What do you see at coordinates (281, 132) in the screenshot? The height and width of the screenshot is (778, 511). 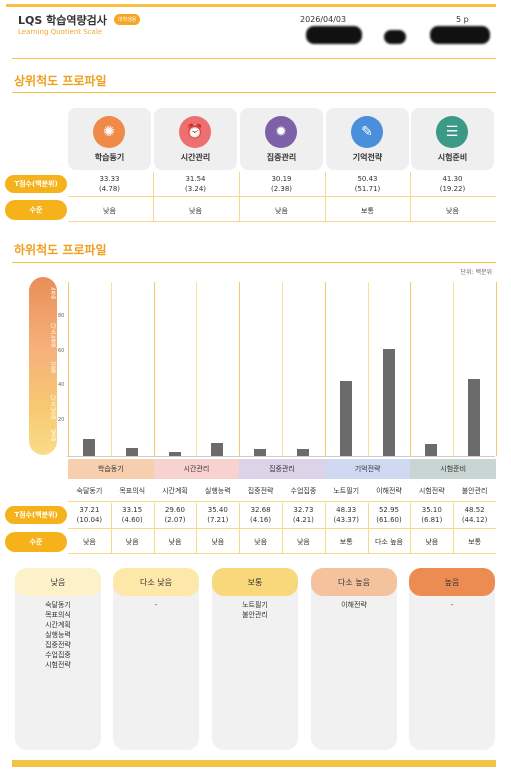 I see `lightbulb-icon: ✹` at bounding box center [281, 132].